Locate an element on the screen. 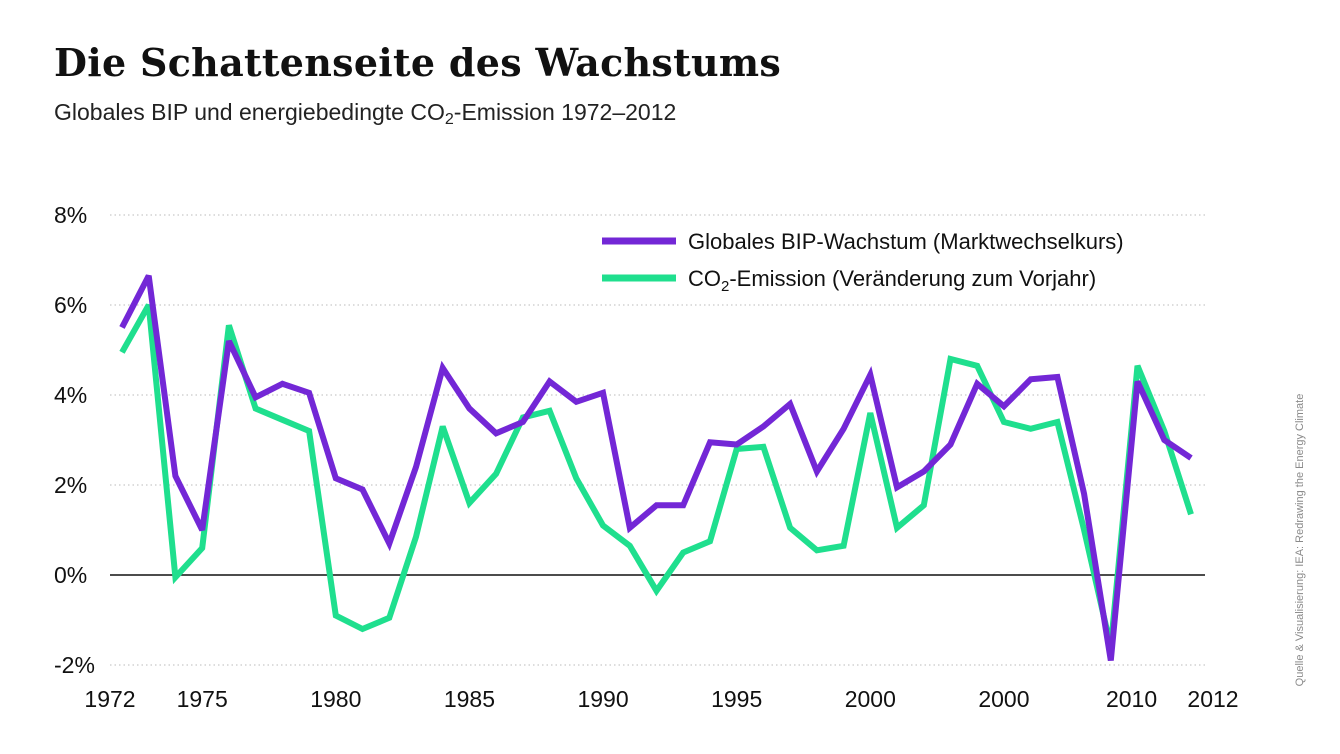  x-tick-label: 2012 is located at coordinates (1212, 699).